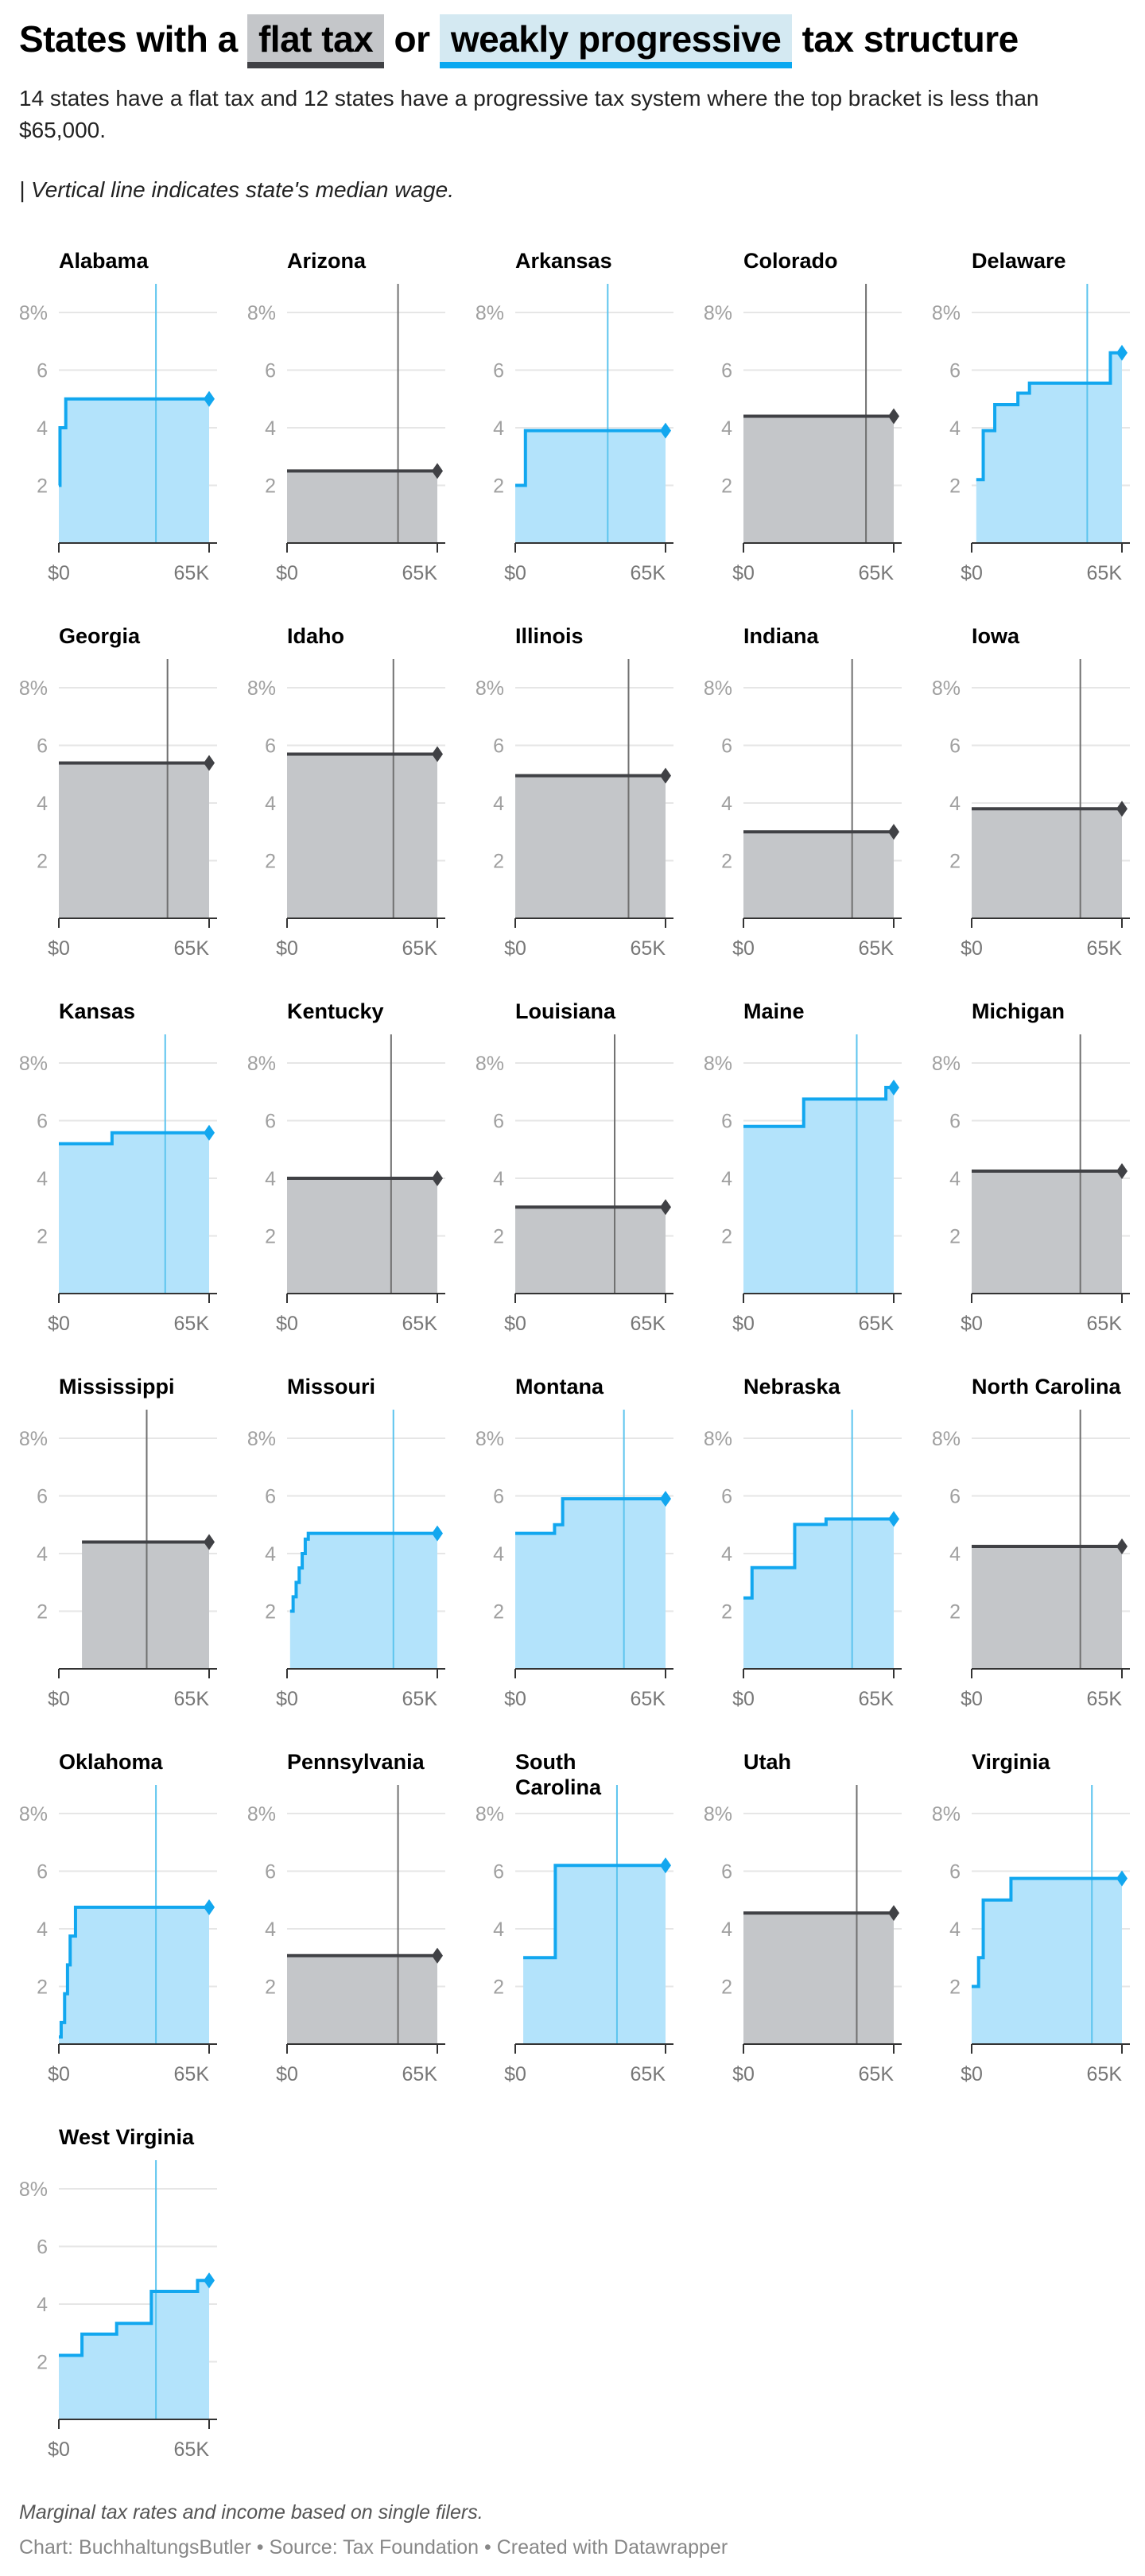 The height and width of the screenshot is (2576, 1145). I want to click on state-panel: Nebraska 8% 6 4 2 $0 65K, so click(810, 1561).